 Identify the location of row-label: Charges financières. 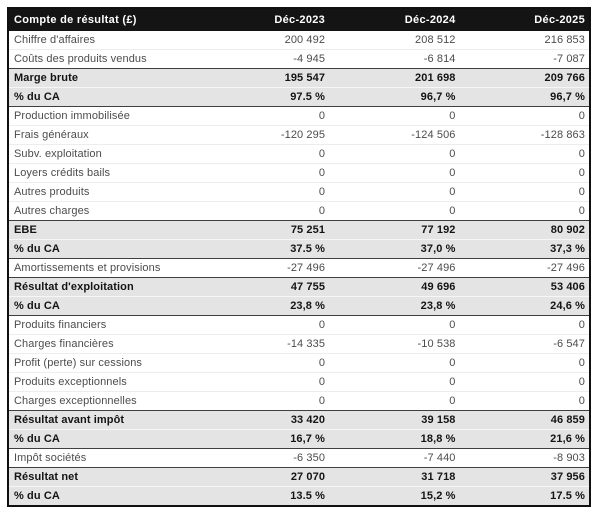
(103, 344).